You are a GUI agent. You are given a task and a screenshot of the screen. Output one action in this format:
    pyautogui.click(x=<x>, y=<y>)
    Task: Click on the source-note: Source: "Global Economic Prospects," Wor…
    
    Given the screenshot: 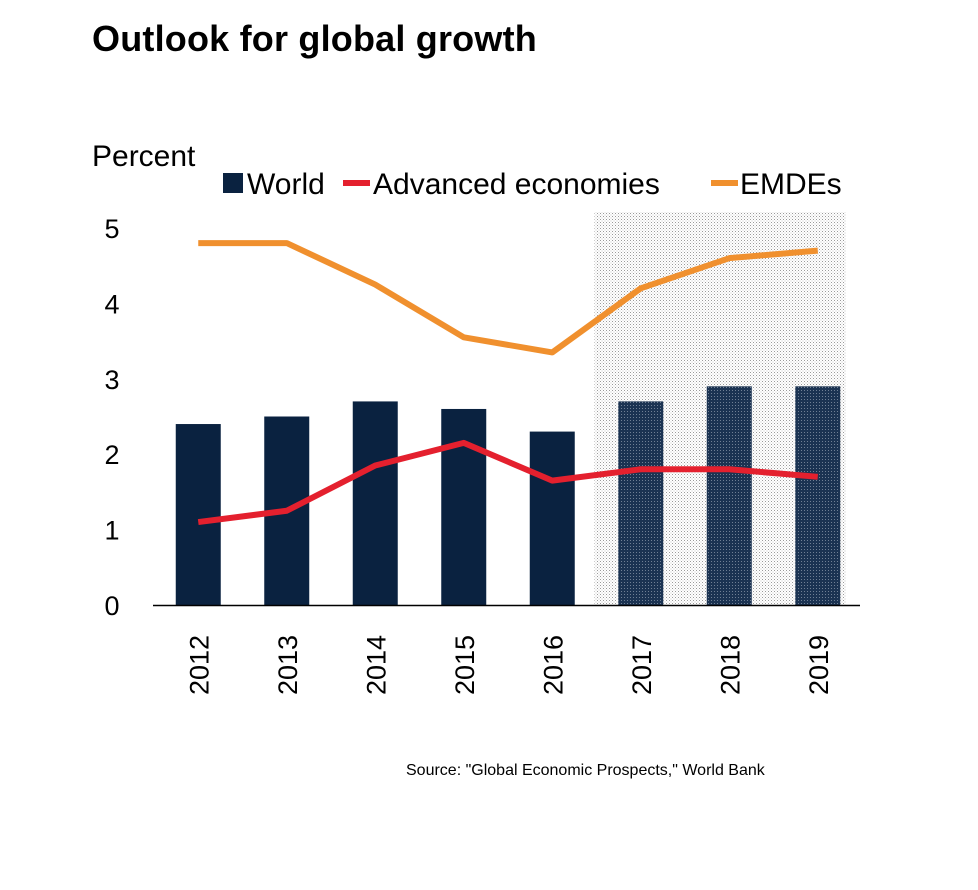 What is the action you would take?
    pyautogui.click(x=585, y=770)
    